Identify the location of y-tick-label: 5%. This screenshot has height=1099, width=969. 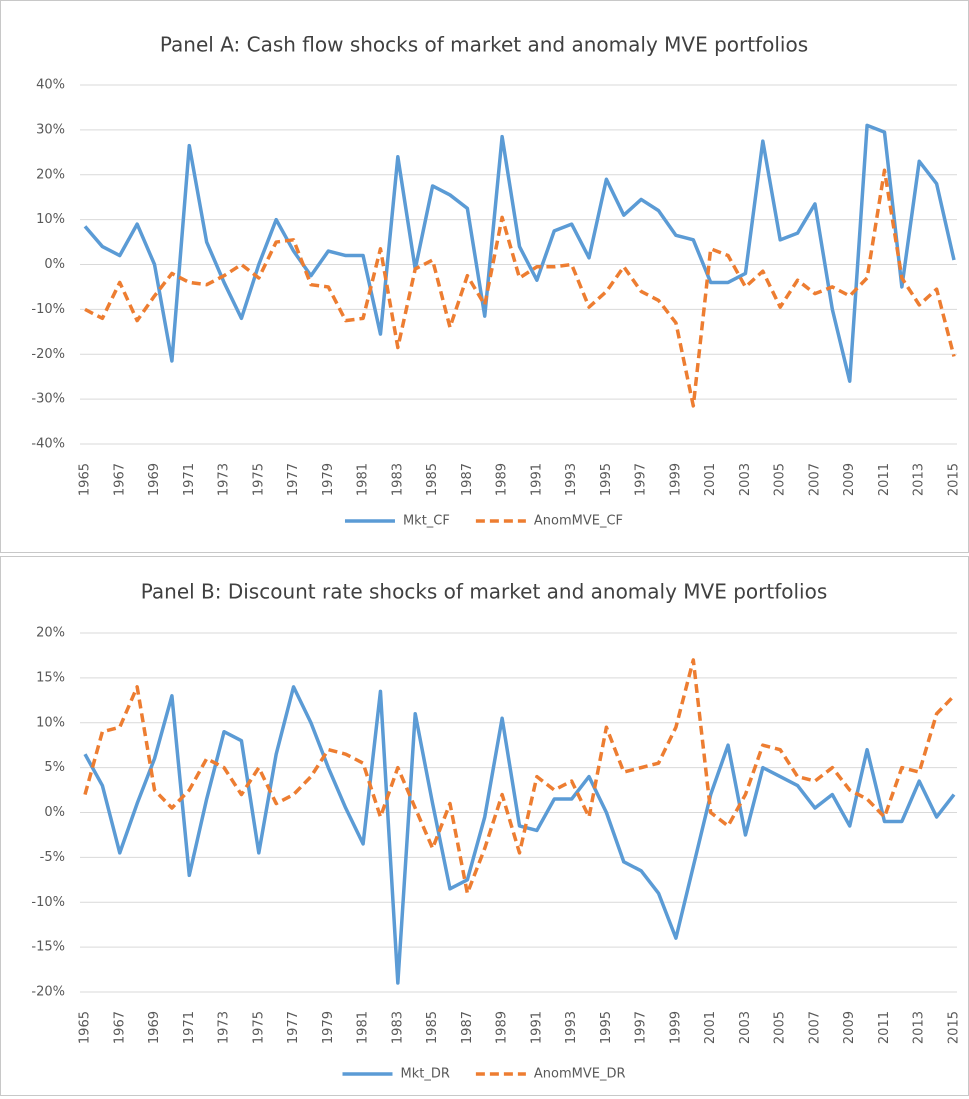
(54, 767).